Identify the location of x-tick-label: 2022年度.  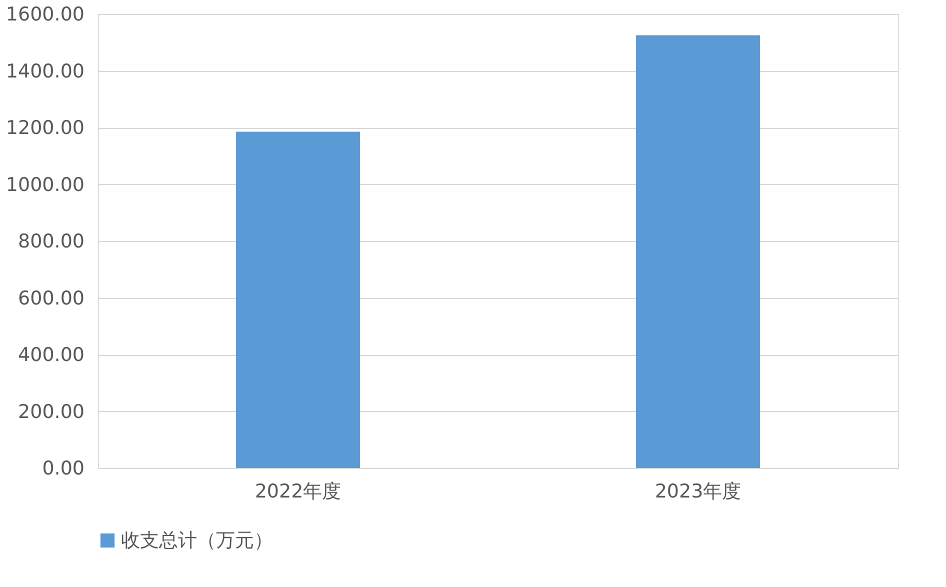
(298, 491).